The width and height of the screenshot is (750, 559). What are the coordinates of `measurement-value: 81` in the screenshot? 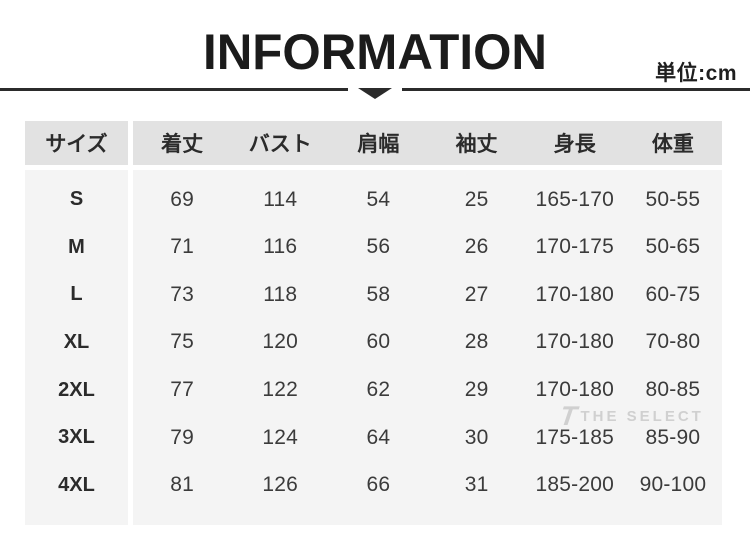 It's located at (182, 485).